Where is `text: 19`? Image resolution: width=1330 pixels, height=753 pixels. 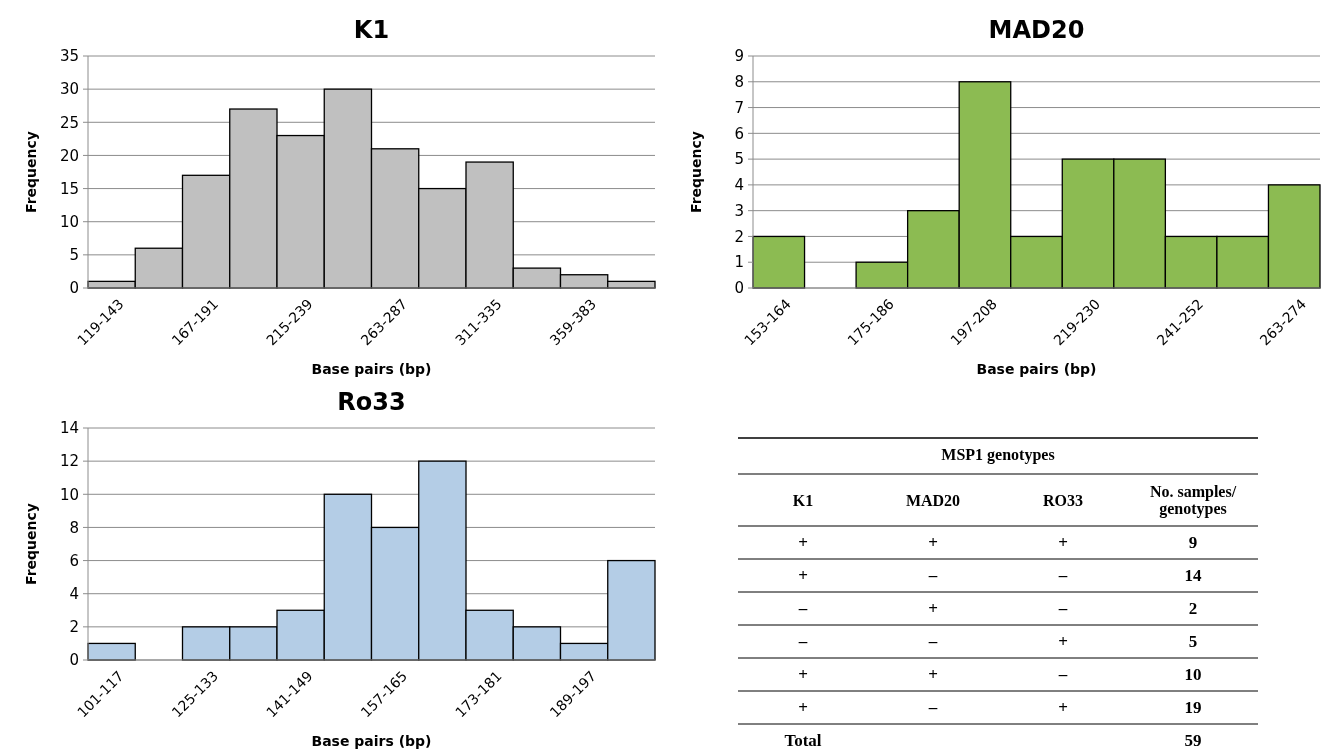
text: 19 is located at coordinates (1193, 708).